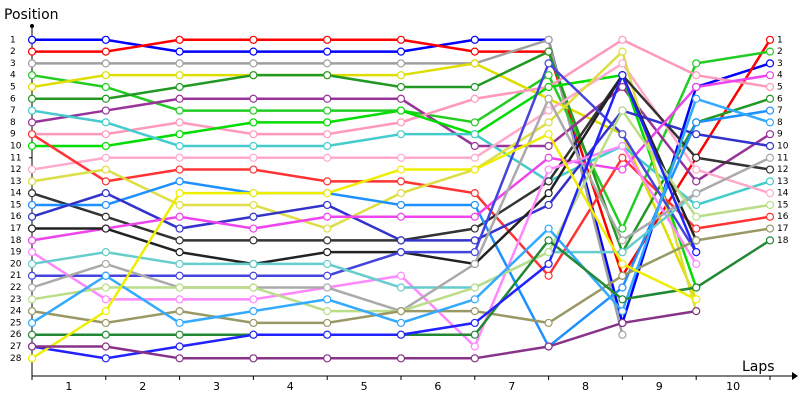 This screenshot has width=800, height=400. What do you see at coordinates (216, 386) in the screenshot?
I see `x-tick-label: 3` at bounding box center [216, 386].